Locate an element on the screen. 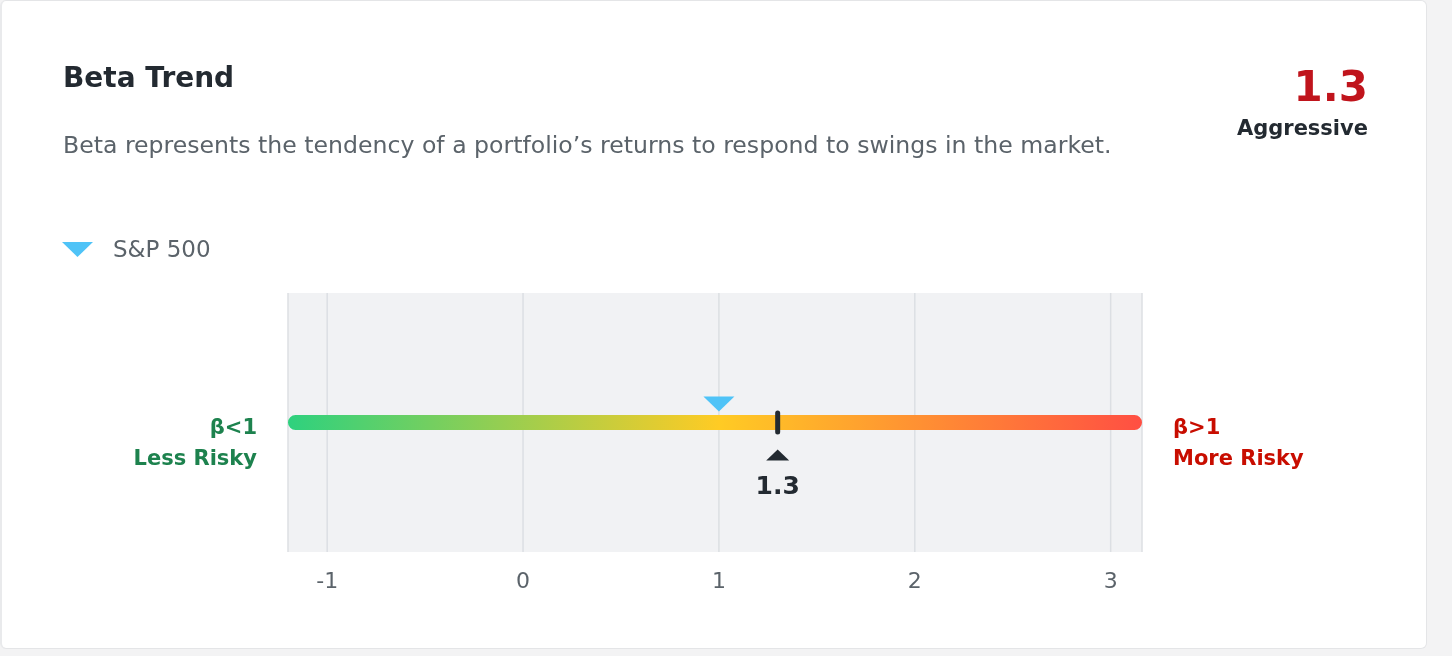 Image resolution: width=1452 pixels, height=656 pixels. x-tick-label: 3 is located at coordinates (1110, 580).